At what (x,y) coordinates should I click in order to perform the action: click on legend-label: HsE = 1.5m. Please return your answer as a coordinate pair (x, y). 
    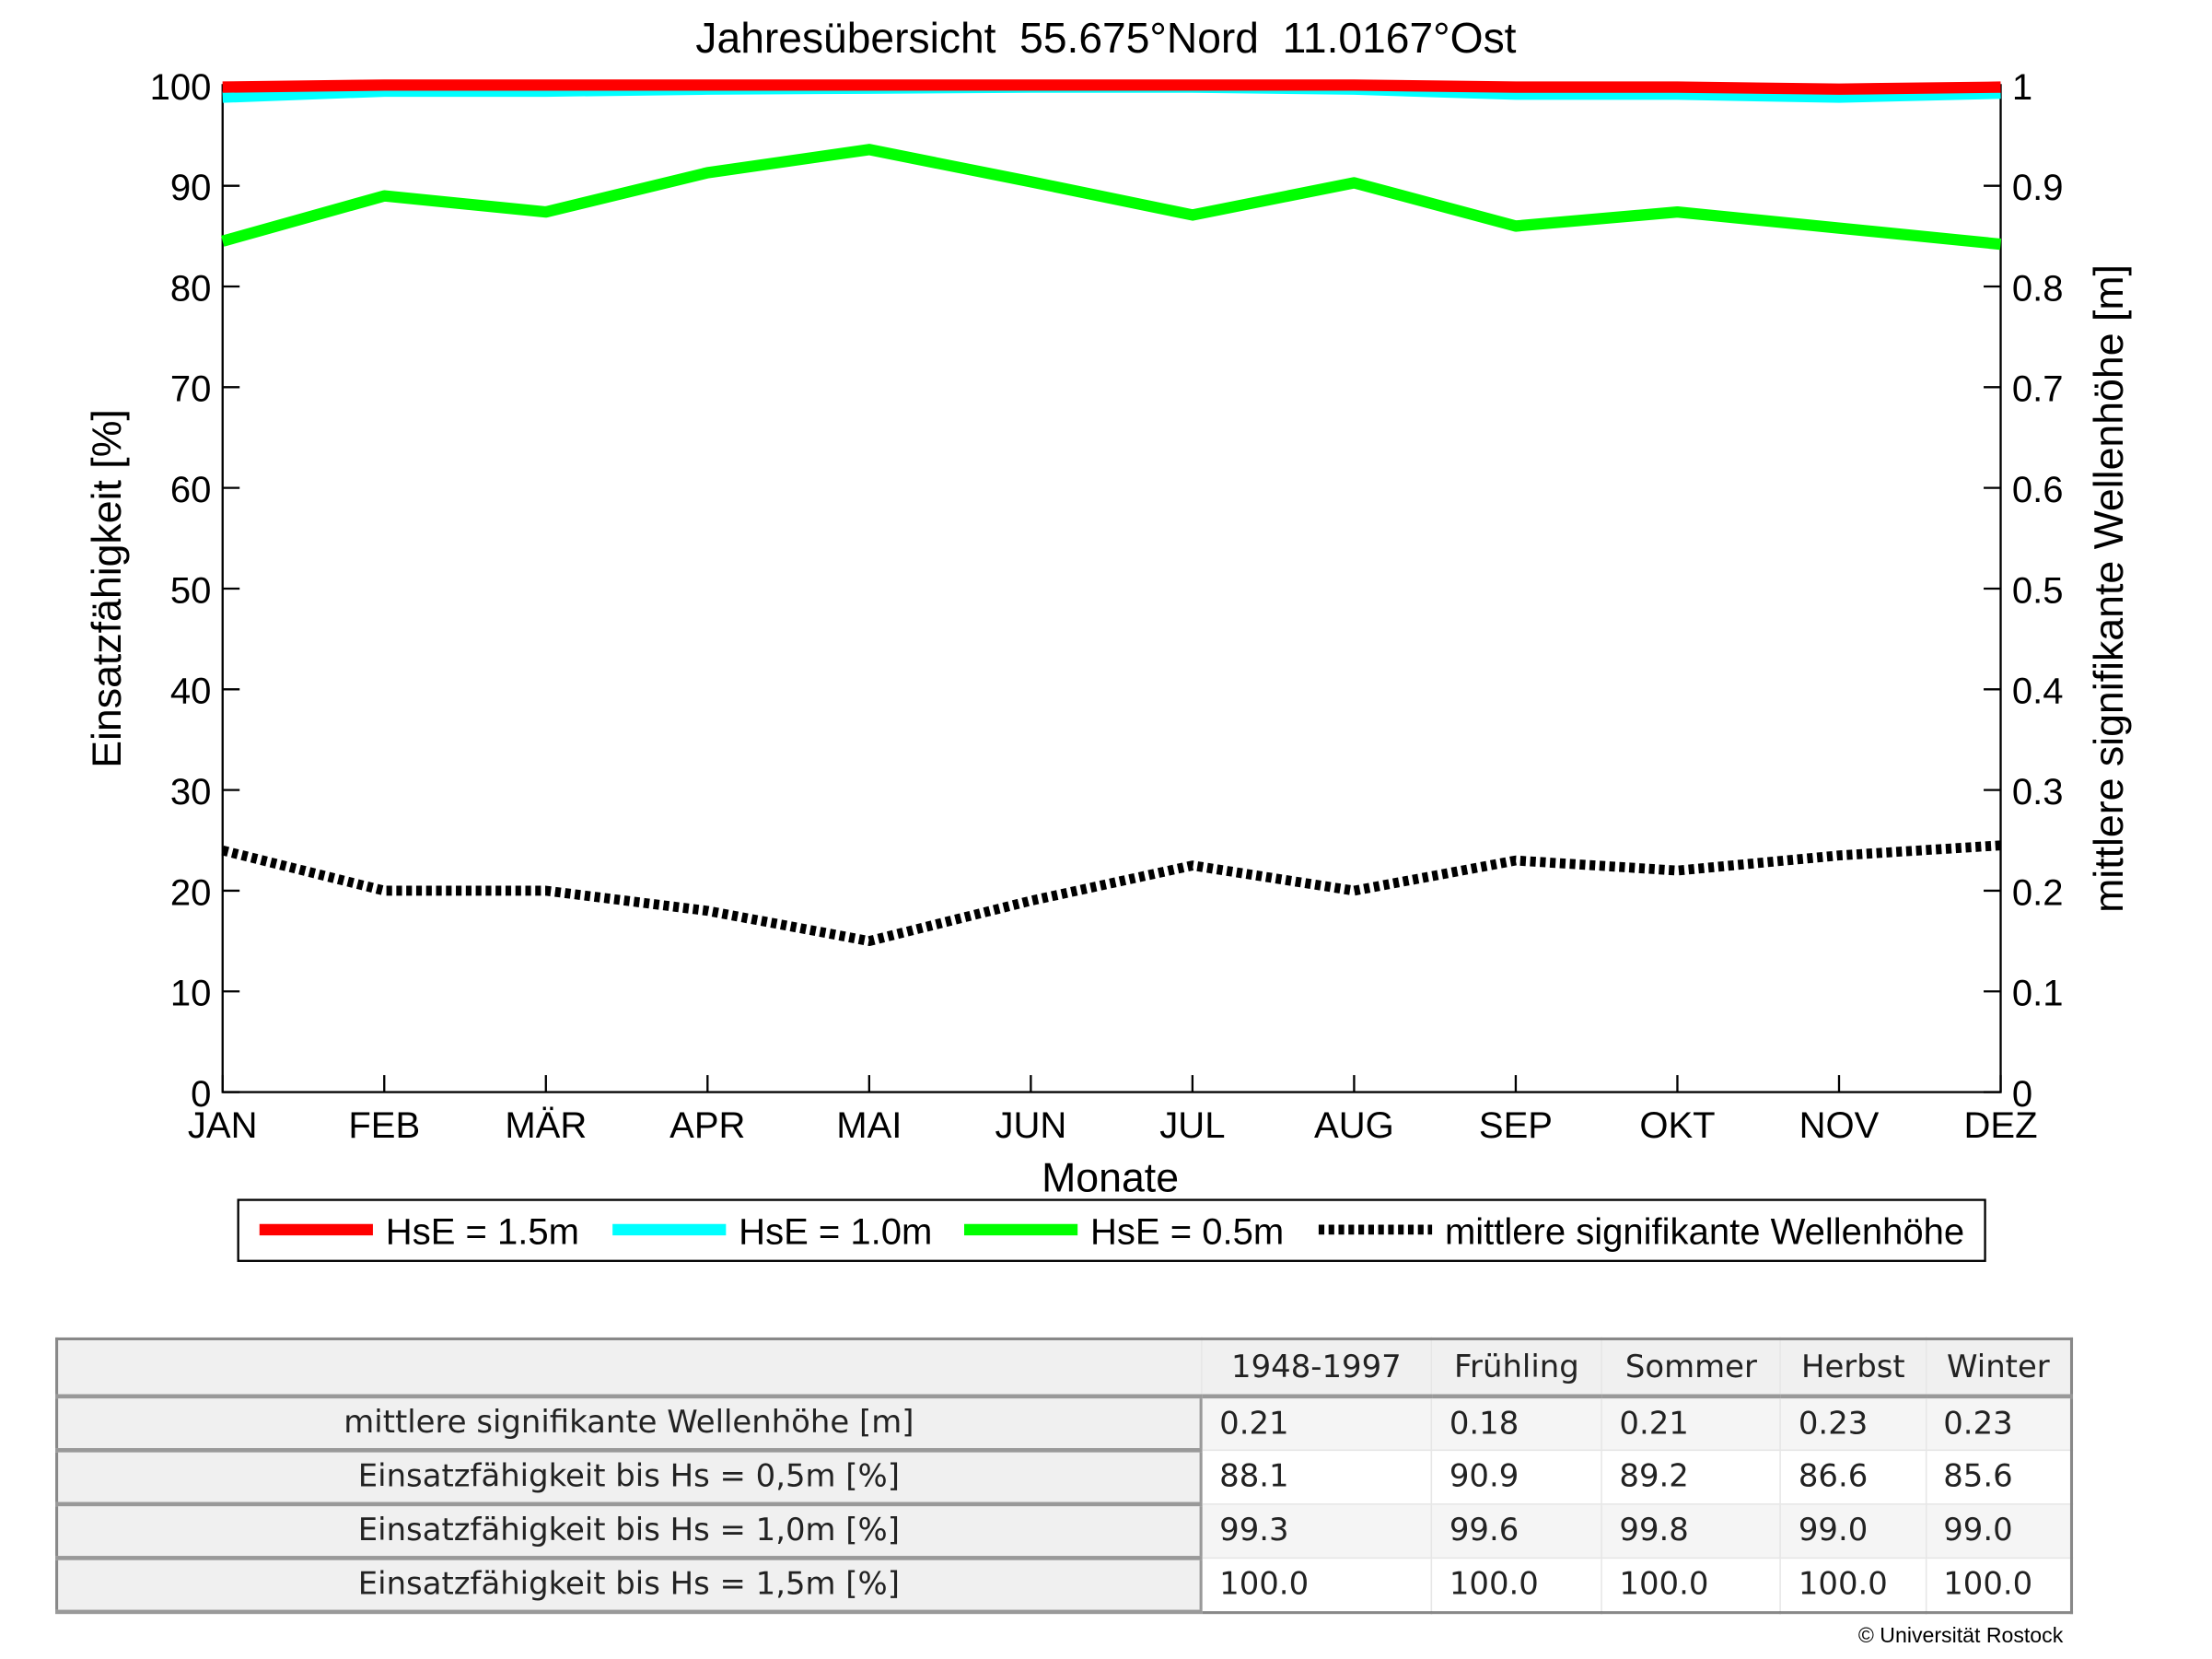
    Looking at the image, I should click on (482, 1231).